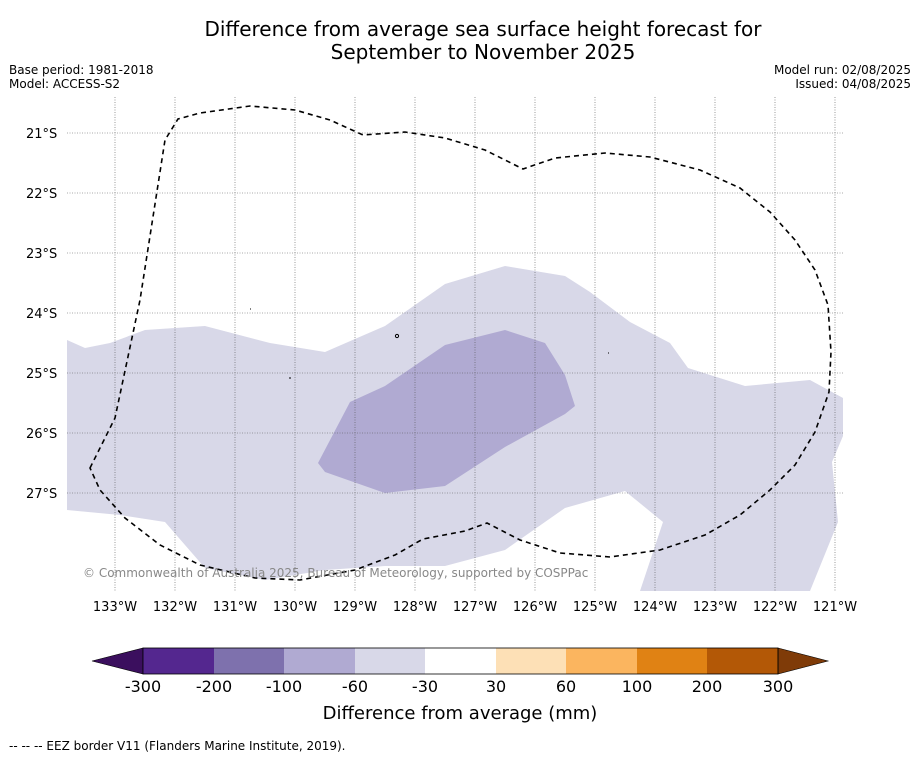 This screenshot has width=919, height=758. What do you see at coordinates (835, 607) in the screenshot?
I see `lon-label: 121°W` at bounding box center [835, 607].